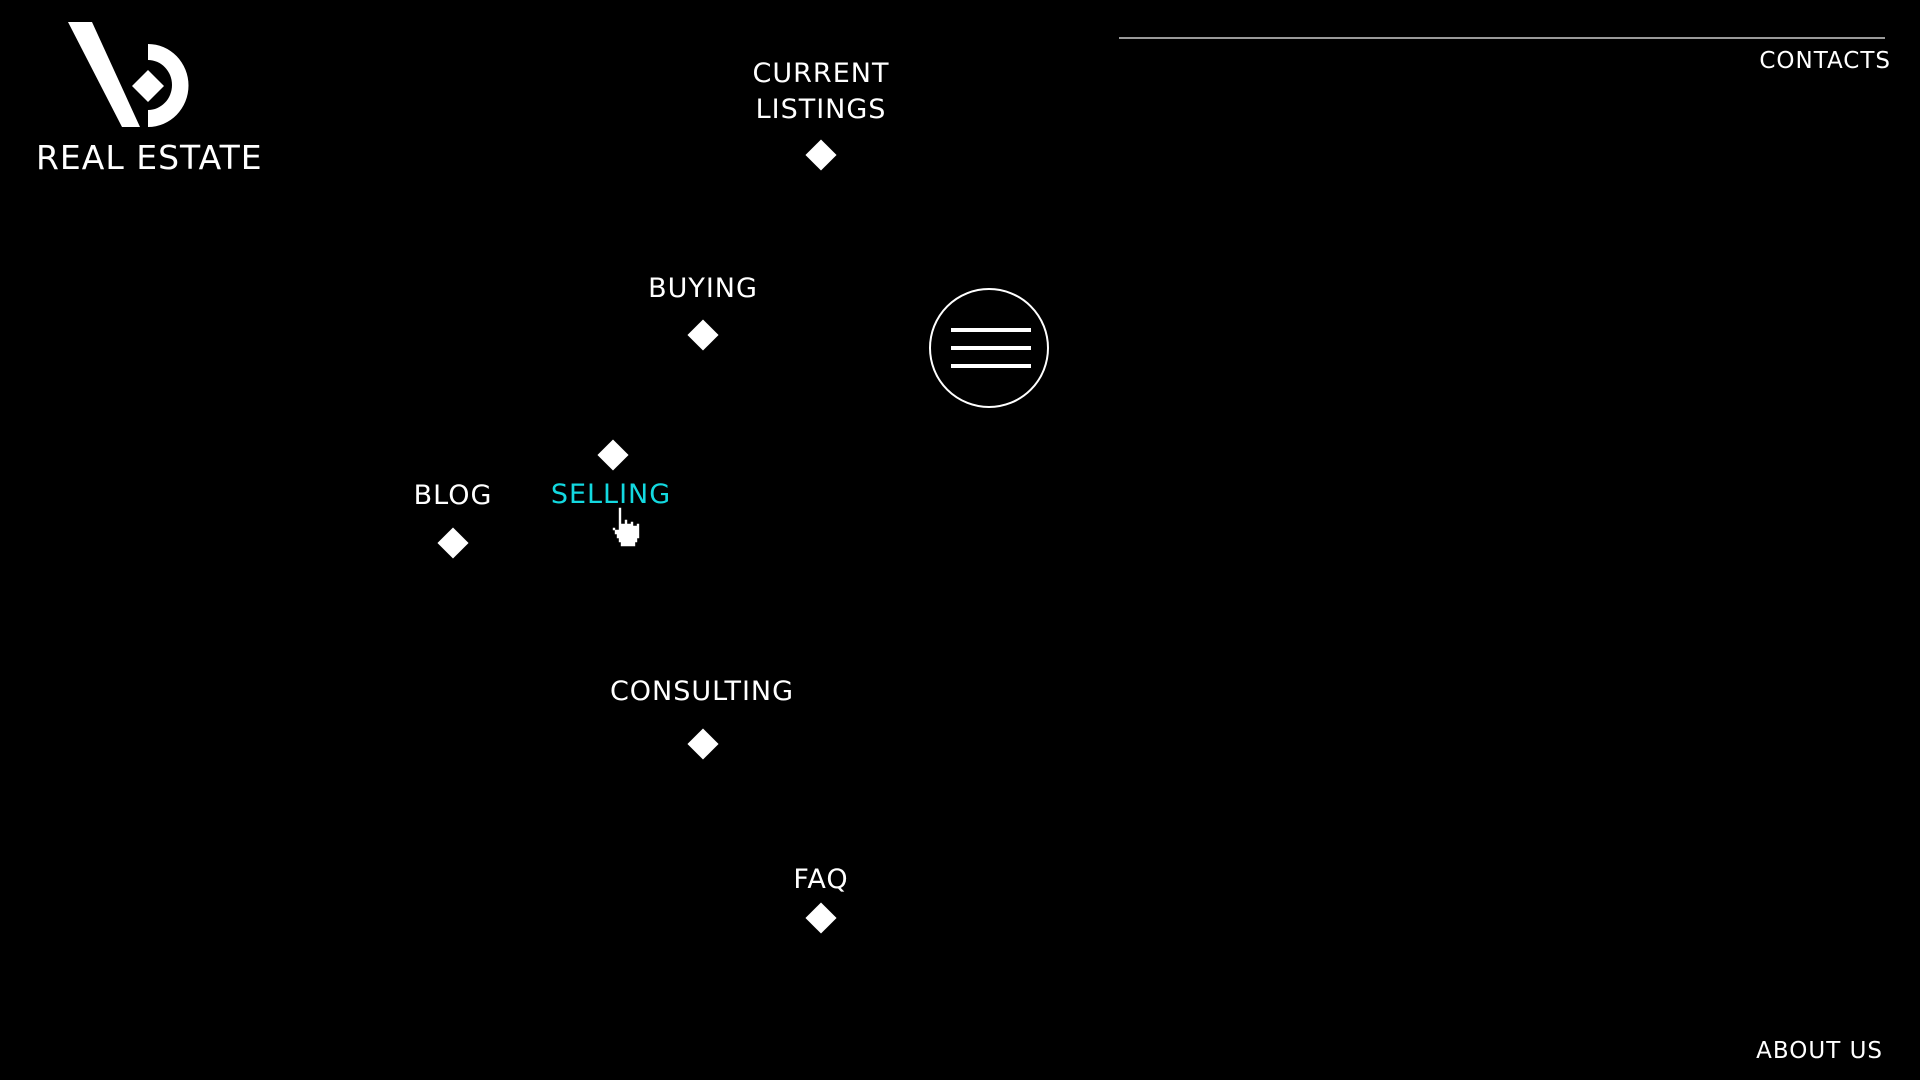 The width and height of the screenshot is (1920, 1080). I want to click on nav-label-current-listings-line2: LISTINGS, so click(821, 109).